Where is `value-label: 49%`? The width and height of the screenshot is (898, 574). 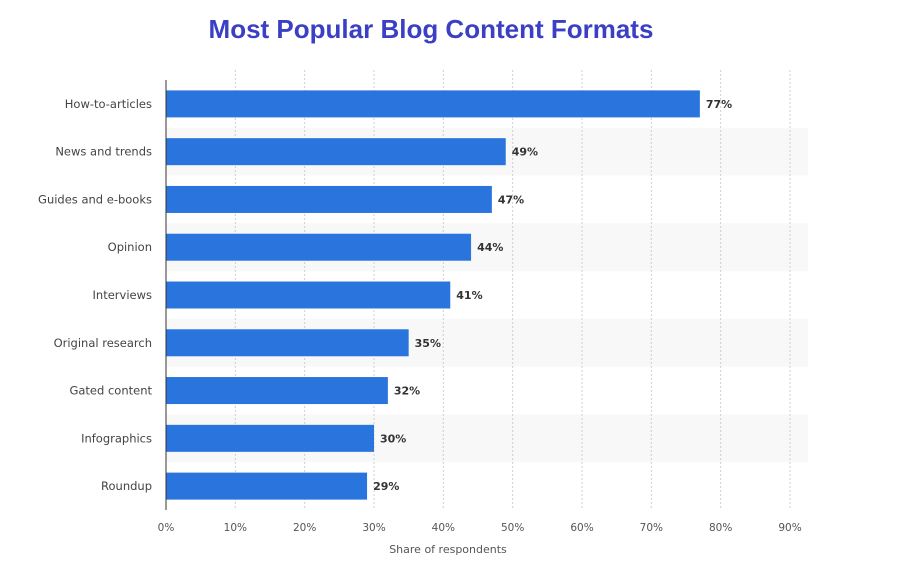 value-label: 49% is located at coordinates (525, 152).